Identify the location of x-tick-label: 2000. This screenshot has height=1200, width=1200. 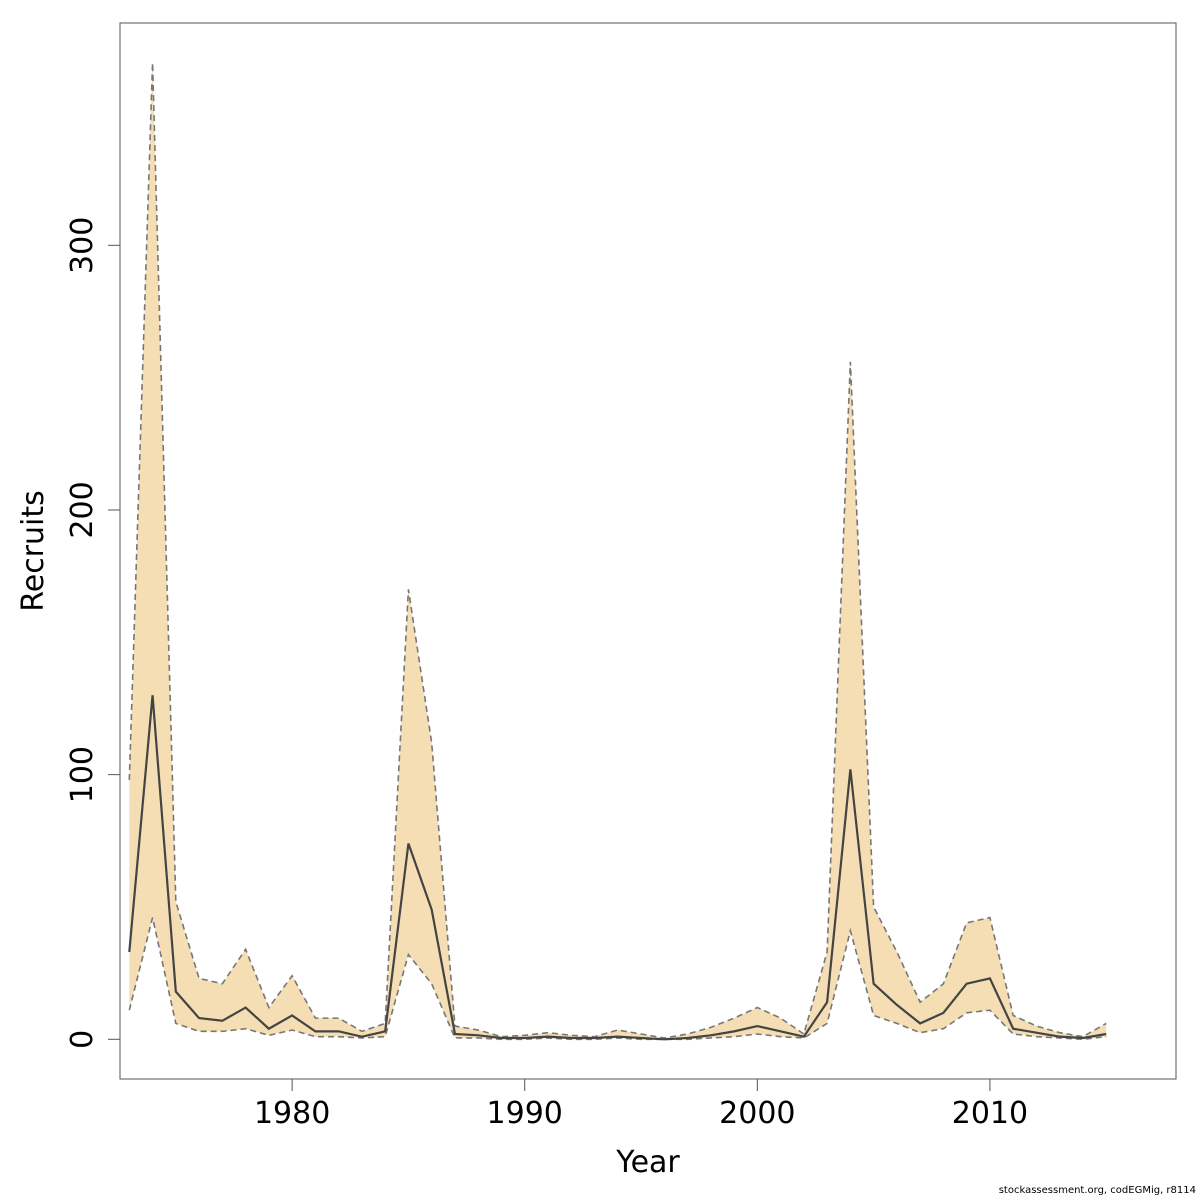
(757, 1113).